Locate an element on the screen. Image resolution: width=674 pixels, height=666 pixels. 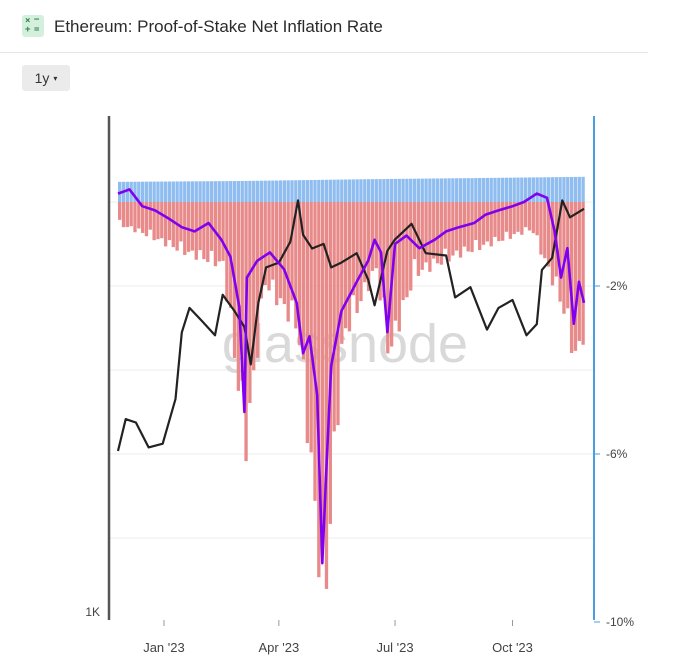
issuance-bars is located at coordinates (351, 189).